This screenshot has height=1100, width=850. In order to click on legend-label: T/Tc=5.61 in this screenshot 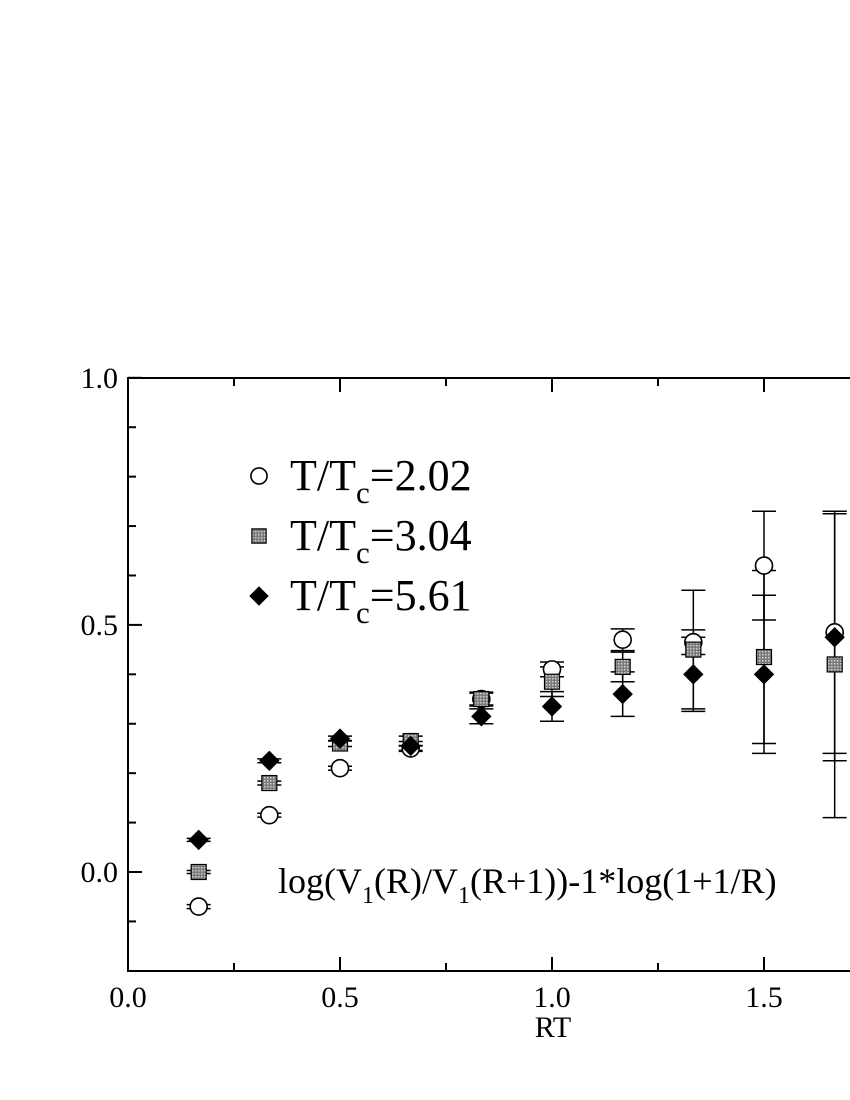, I will do `click(381, 600)`.